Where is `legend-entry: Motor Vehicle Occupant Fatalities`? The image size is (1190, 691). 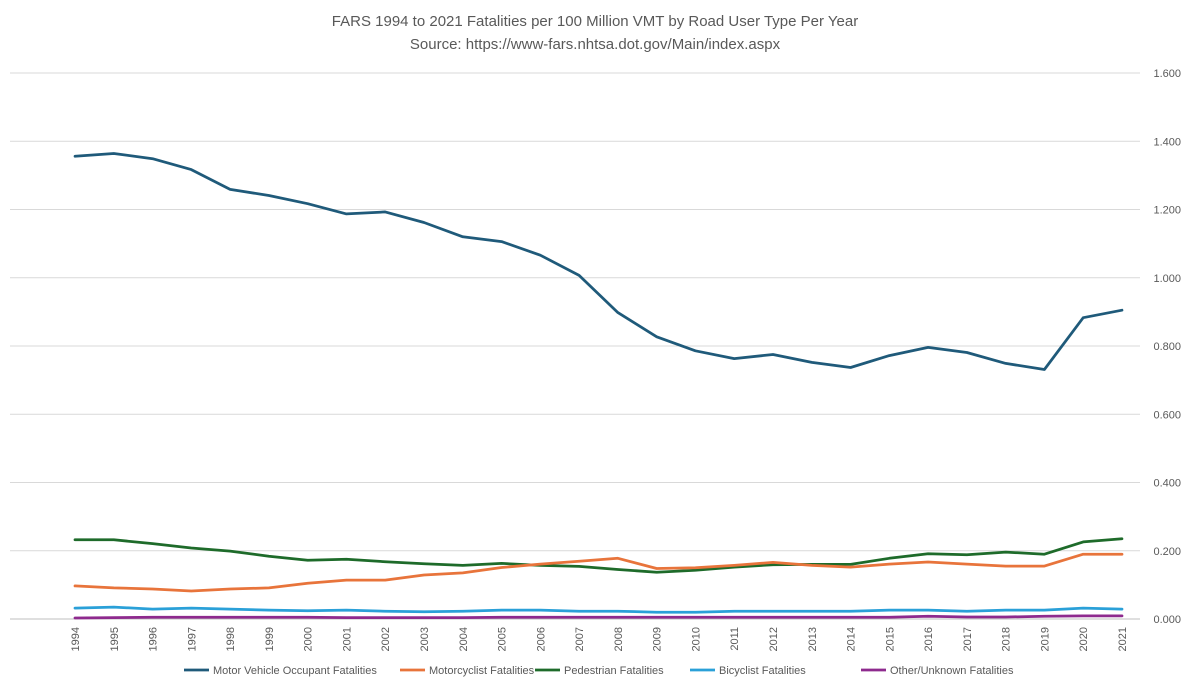 legend-entry: Motor Vehicle Occupant Fatalities is located at coordinates (295, 671).